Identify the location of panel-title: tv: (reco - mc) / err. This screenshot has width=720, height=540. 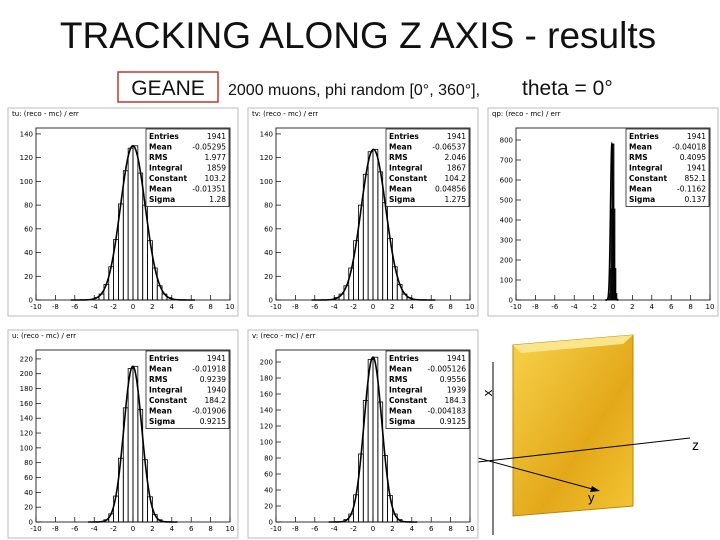
(285, 114).